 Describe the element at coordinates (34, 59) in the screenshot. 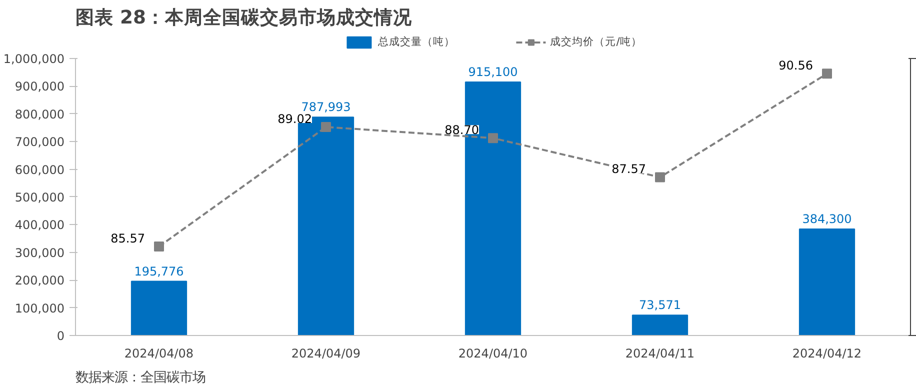

I see `y-tick-label: 1,000,000` at that location.